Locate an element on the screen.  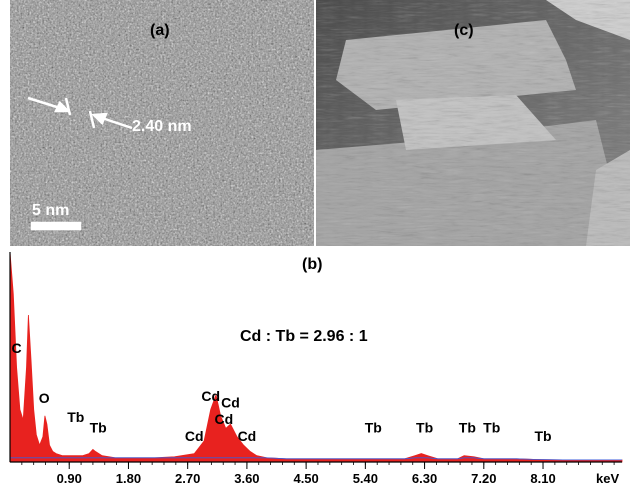
x-tick-label: 5.40 is located at coordinates (365, 478).